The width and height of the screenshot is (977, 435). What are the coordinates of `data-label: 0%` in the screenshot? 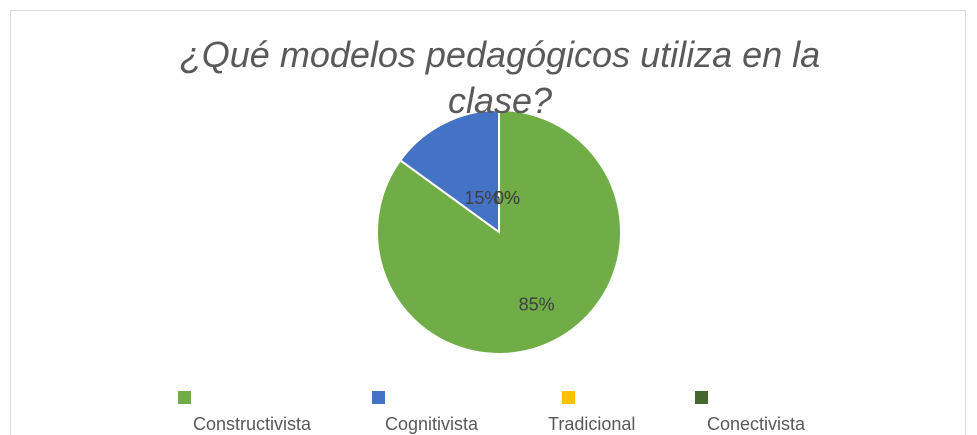 It's located at (507, 198).